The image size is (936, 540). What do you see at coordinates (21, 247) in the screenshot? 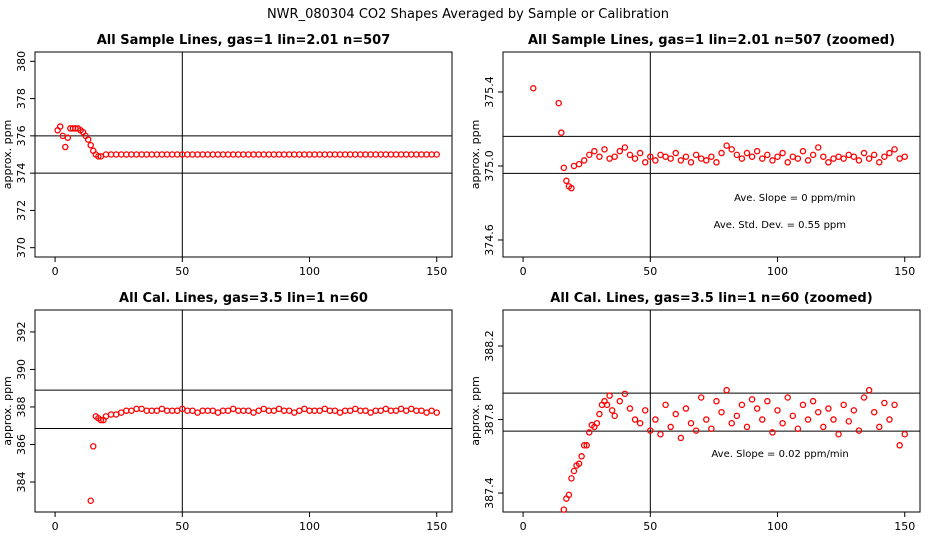
I see `y-tick-label: 370` at bounding box center [21, 247].